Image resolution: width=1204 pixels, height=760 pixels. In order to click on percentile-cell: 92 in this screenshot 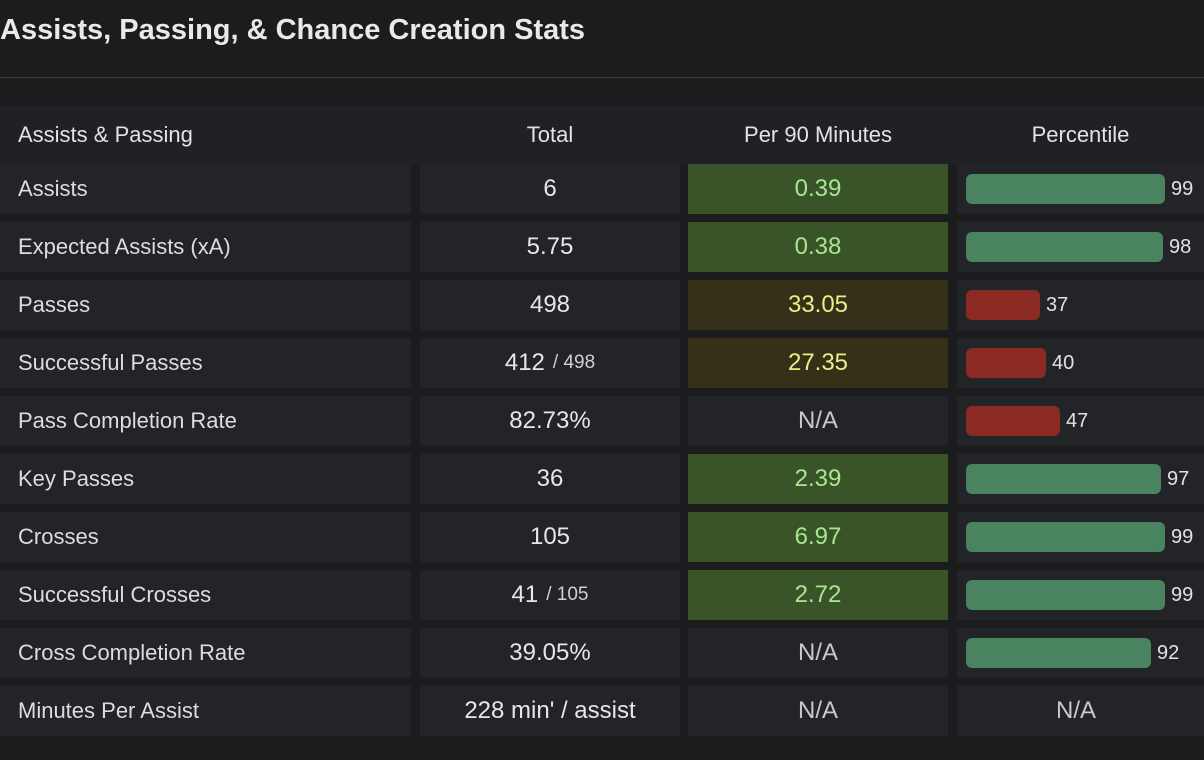, I will do `click(1080, 653)`.